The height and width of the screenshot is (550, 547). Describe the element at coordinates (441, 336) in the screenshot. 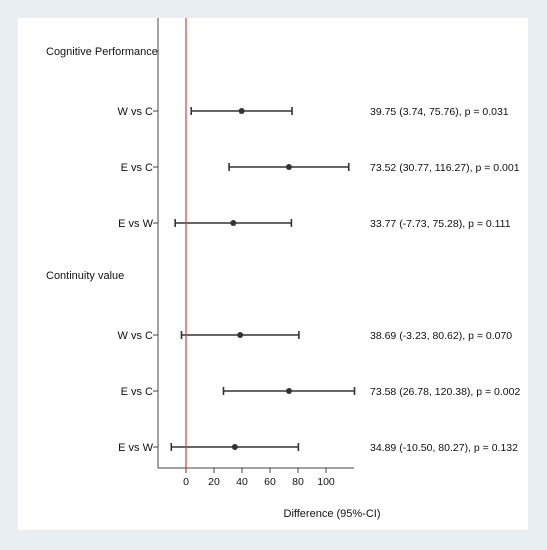

I see `estimate-text: 38.69 (-3.23, 80.62), p = 0.070` at that location.